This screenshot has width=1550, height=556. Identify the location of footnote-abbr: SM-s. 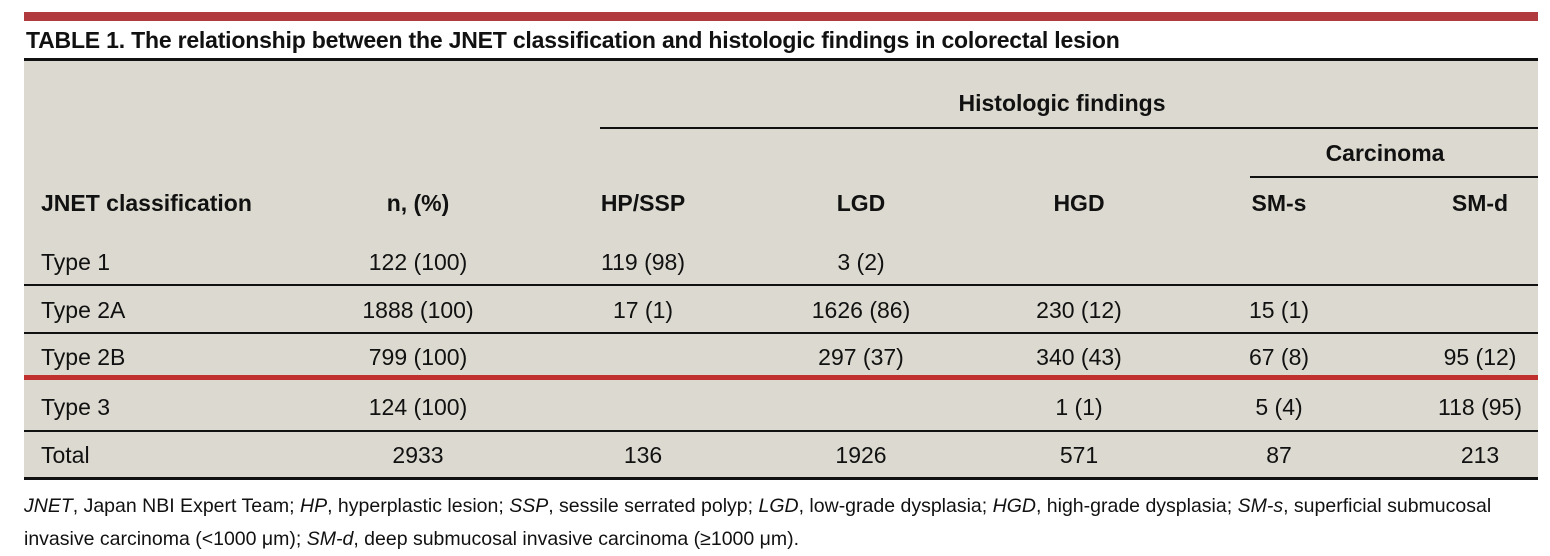
(1260, 506).